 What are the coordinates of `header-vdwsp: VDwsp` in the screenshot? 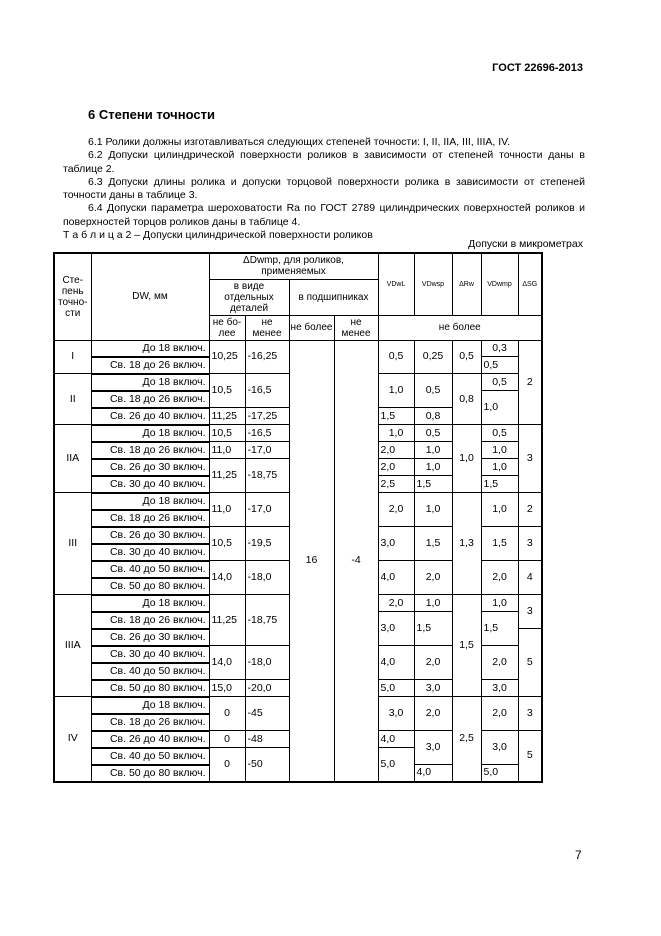 It's located at (433, 284).